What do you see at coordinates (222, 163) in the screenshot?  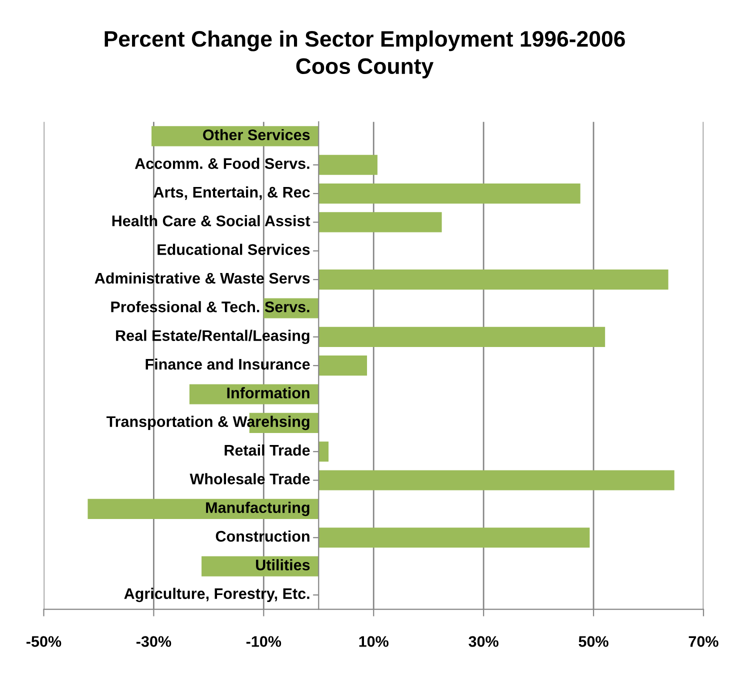 I see `y-tick-label: Accomm. & Food Servs.` at bounding box center [222, 163].